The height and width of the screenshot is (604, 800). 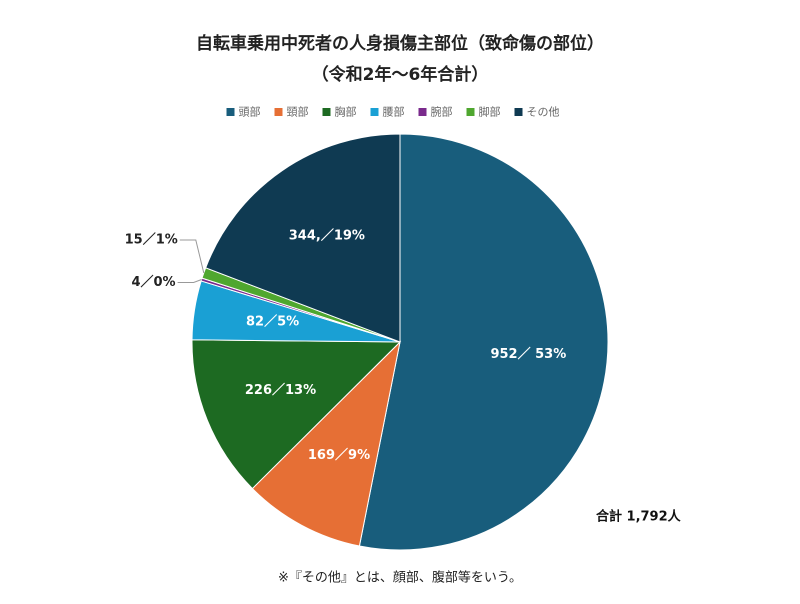 I want to click on legend-label: 頭部, so click(x=250, y=112).